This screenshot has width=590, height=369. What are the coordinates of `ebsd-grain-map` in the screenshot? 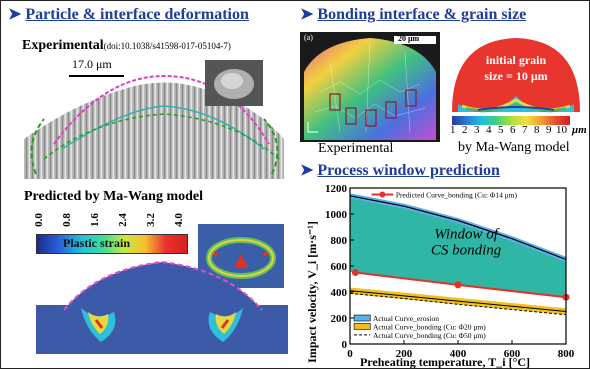 It's located at (370, 87).